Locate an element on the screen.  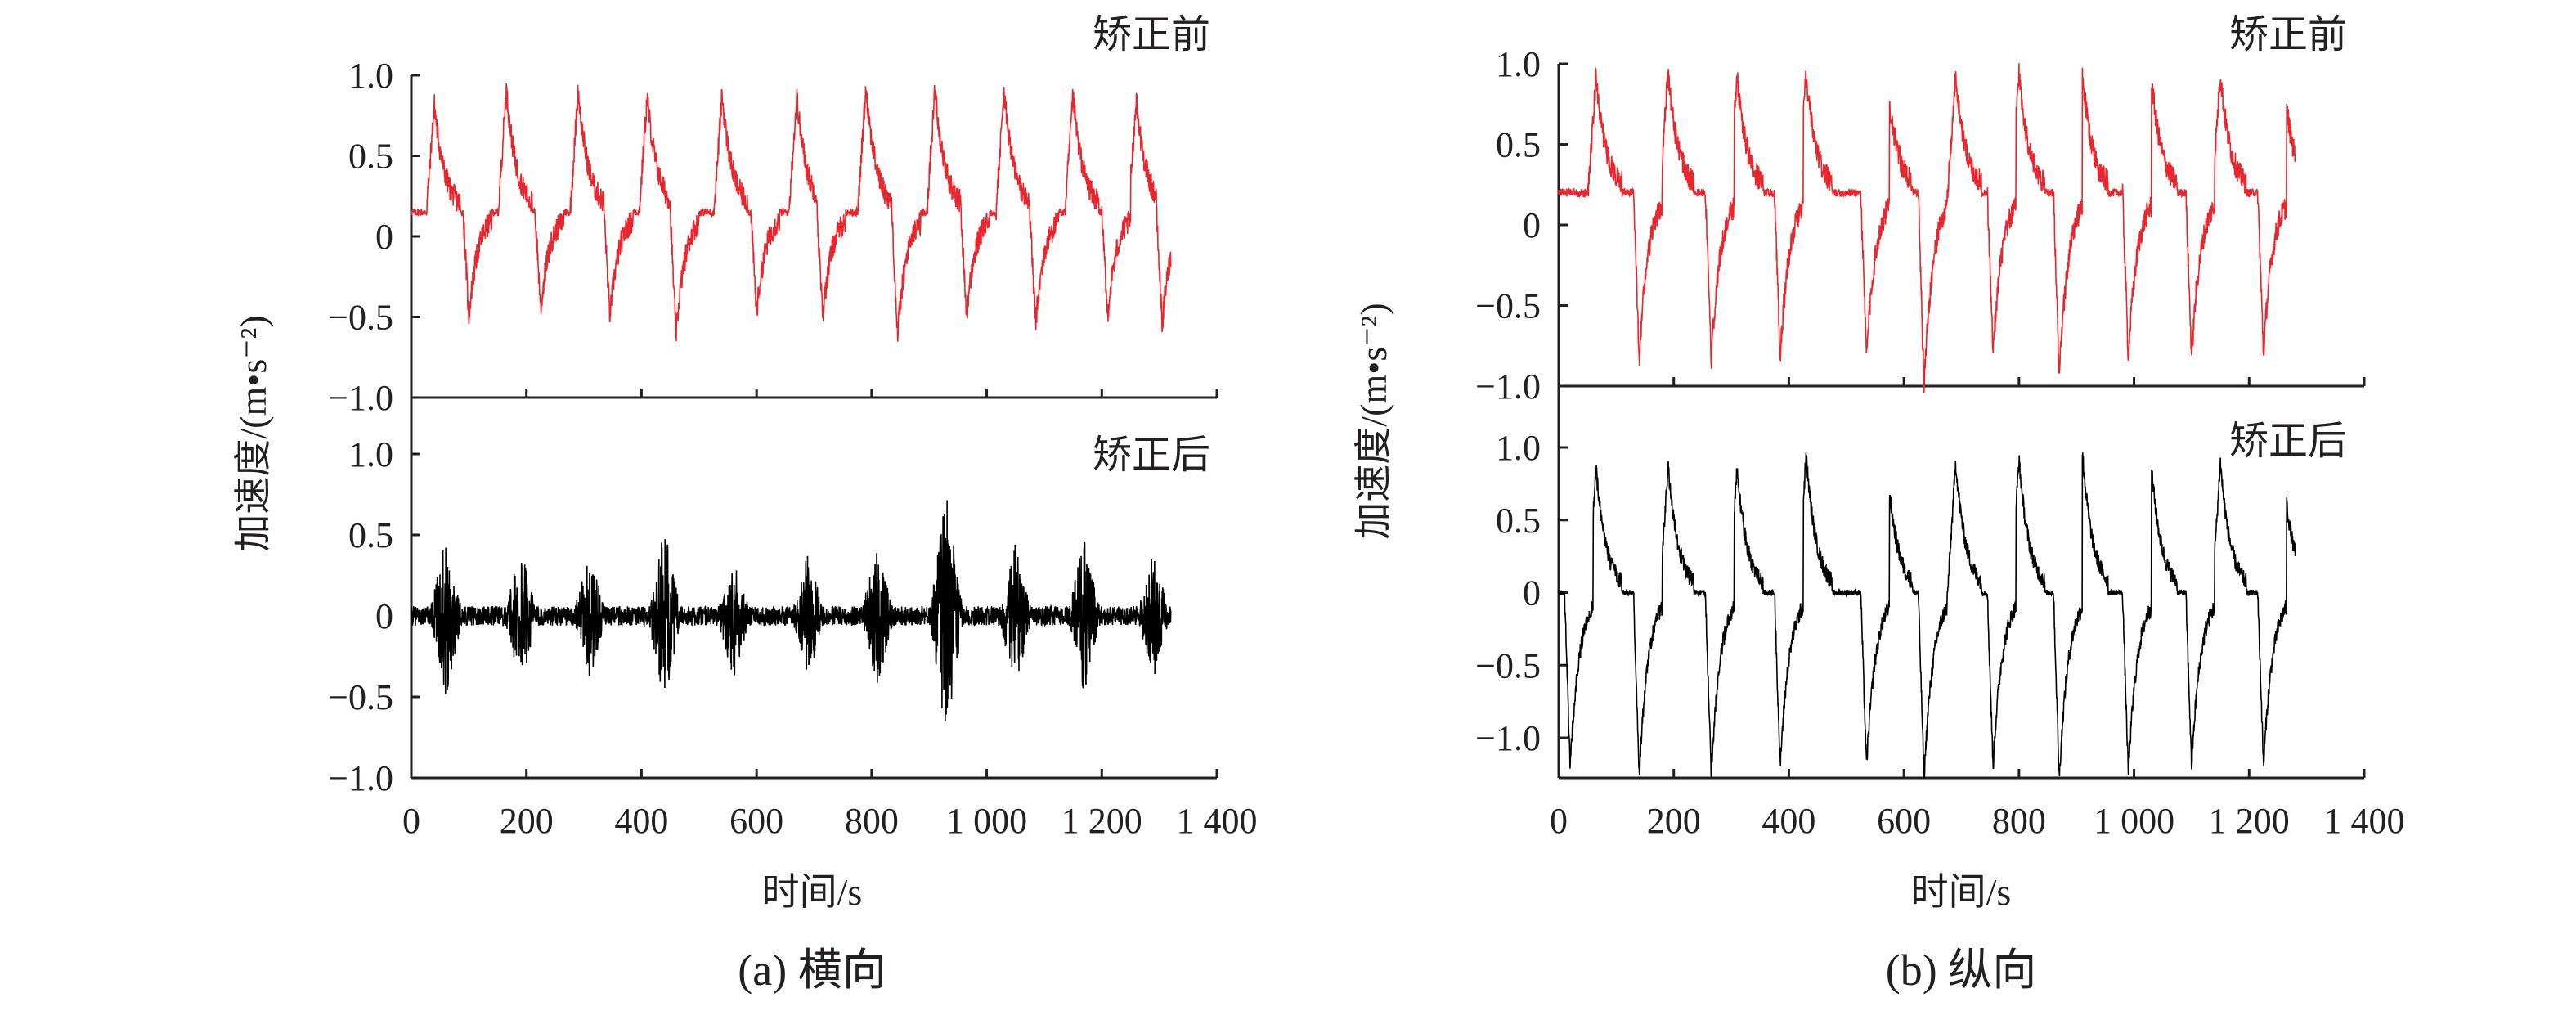
chart-a-top-series is located at coordinates (792, 212).